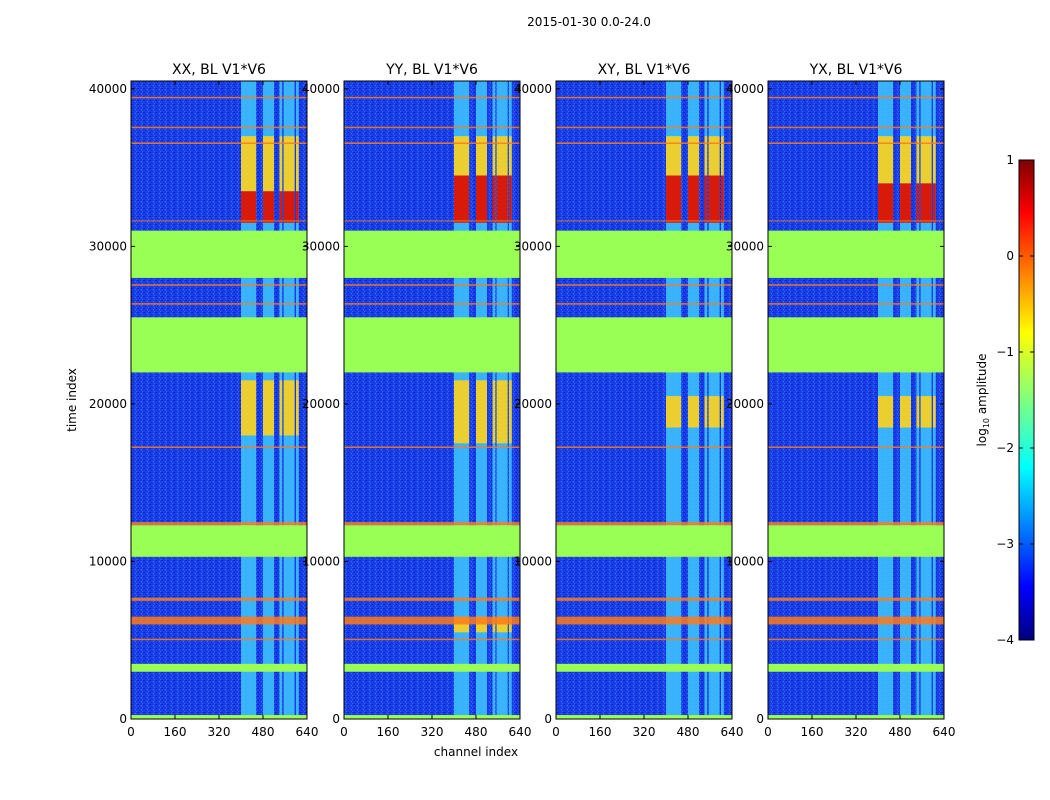  Describe the element at coordinates (1005, 544) in the screenshot. I see `colorbar-tick-label: −3` at that location.